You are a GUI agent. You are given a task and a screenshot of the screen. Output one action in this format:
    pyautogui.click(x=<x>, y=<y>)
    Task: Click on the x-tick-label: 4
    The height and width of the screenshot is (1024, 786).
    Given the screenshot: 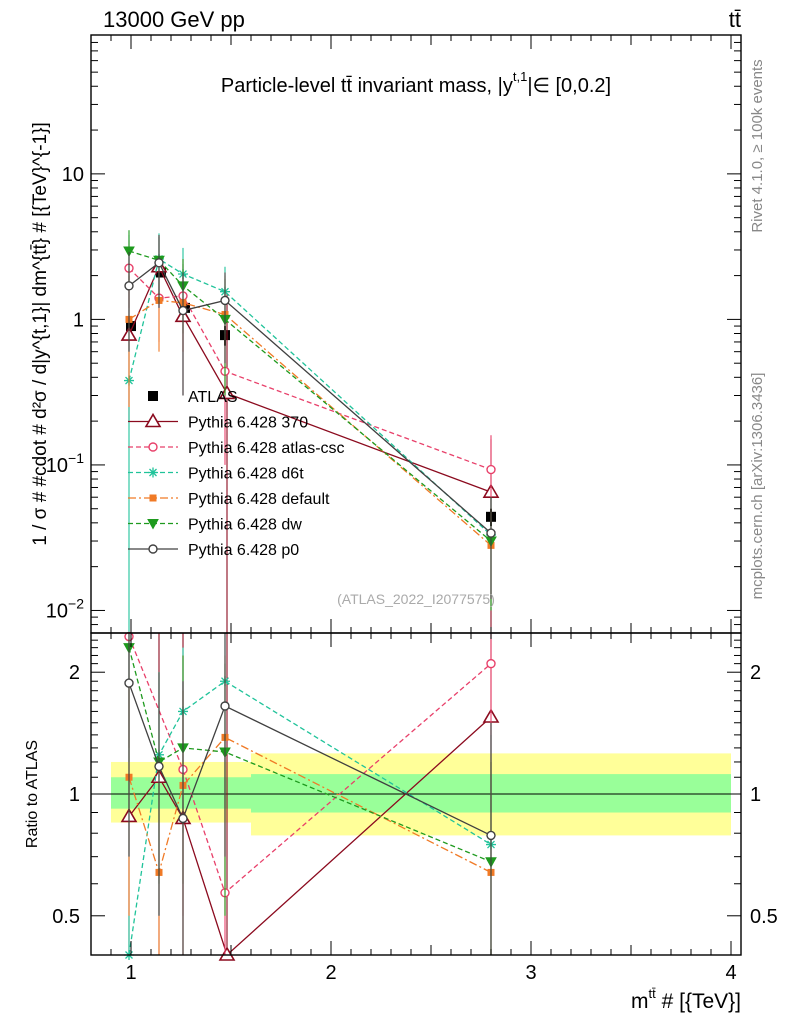 What is the action you would take?
    pyautogui.click(x=730, y=973)
    